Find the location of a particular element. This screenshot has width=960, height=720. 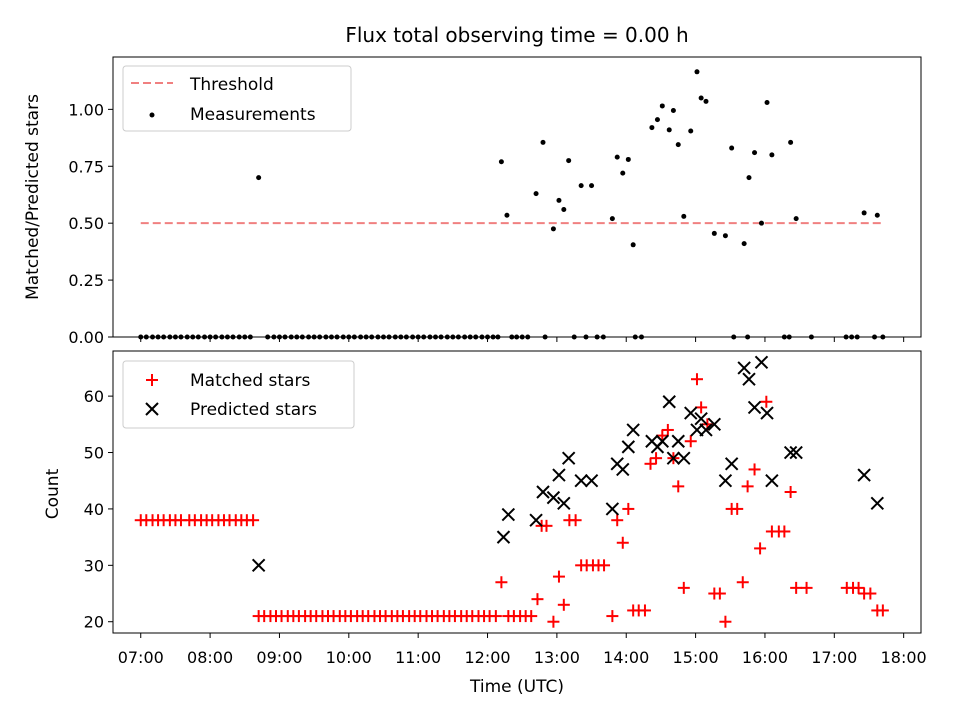

legend-matched-swatch is located at coordinates (152, 380).